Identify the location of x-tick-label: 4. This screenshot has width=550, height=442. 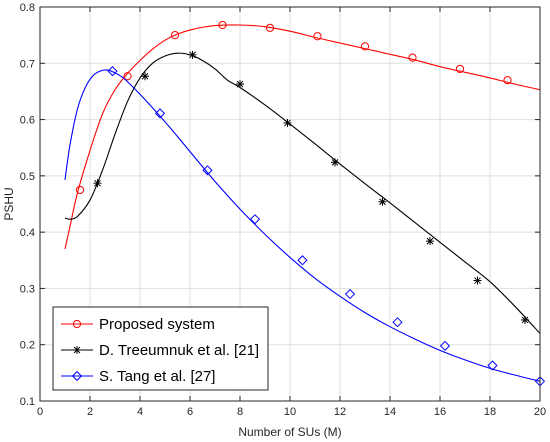
(140, 412).